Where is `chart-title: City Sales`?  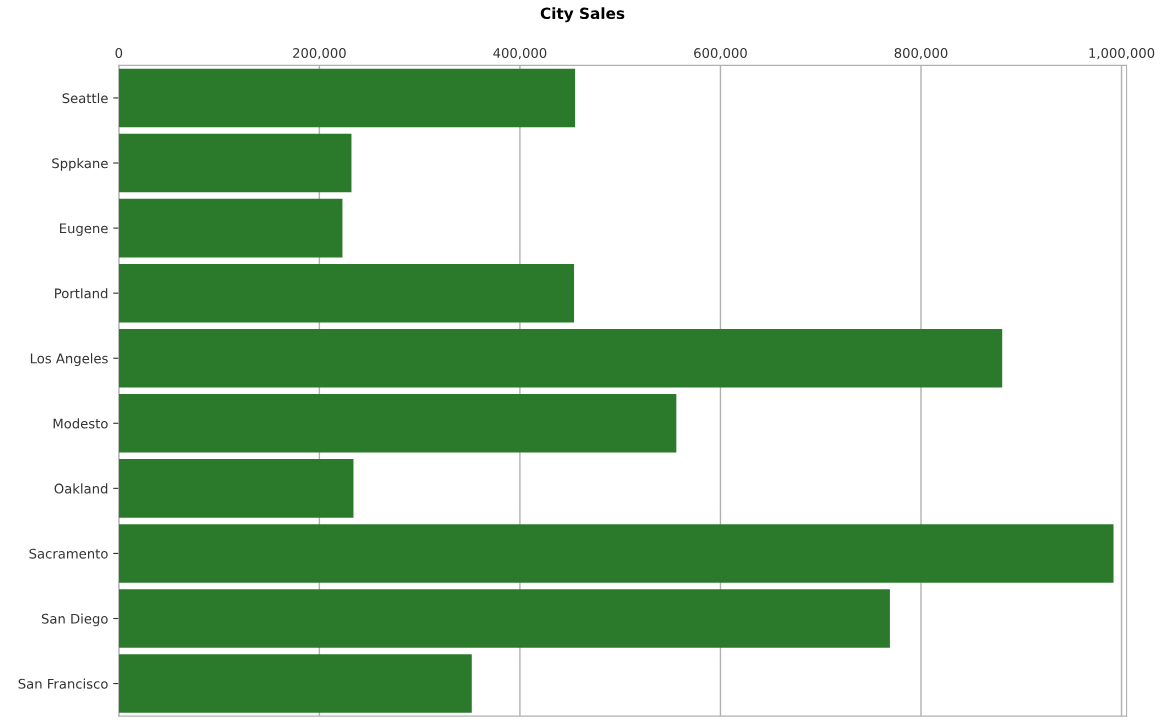 chart-title: City Sales is located at coordinates (582, 15).